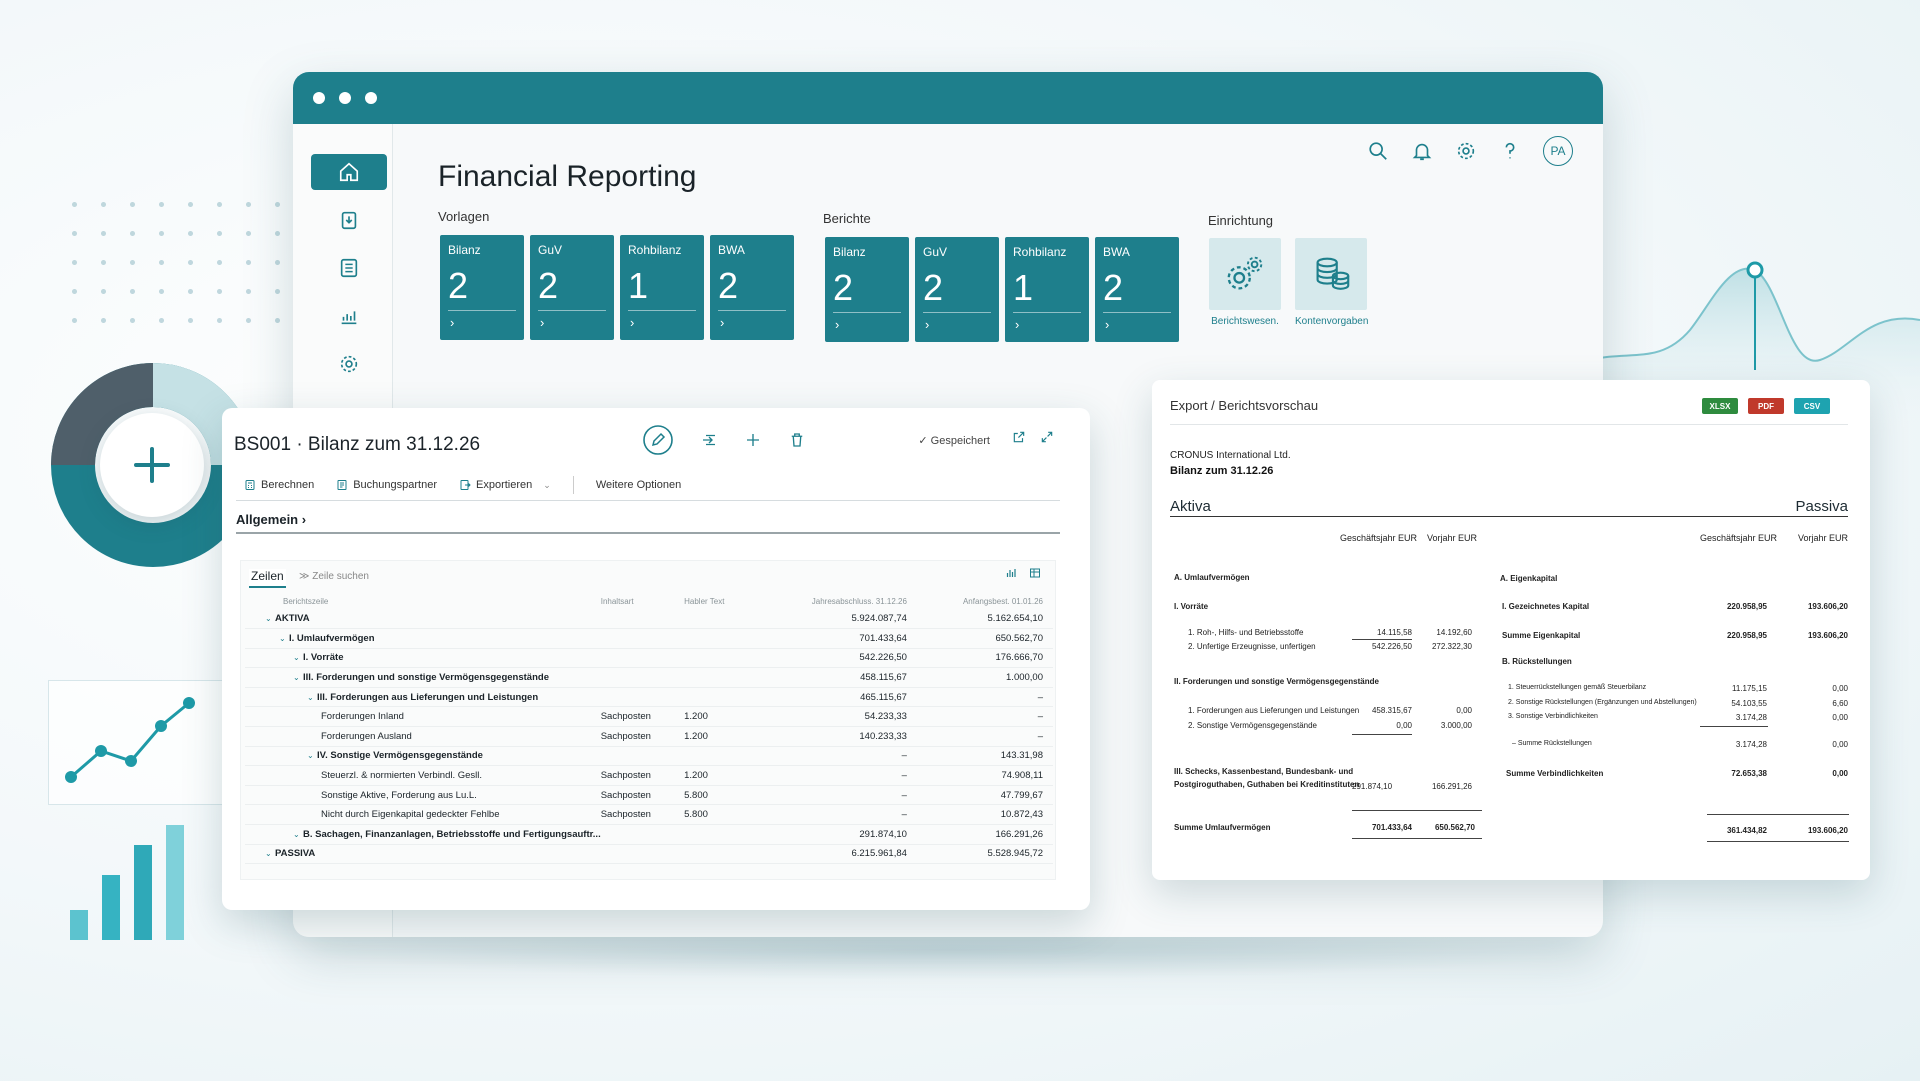  Describe the element at coordinates (867, 289) in the screenshot. I see `tile-berichte-bilanz: Bilanz 2 ›` at that location.